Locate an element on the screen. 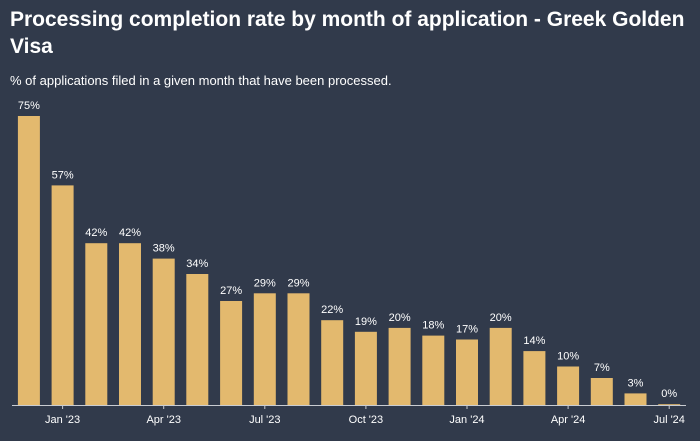 This screenshot has height=441, width=700. data-label: 14% is located at coordinates (534, 341).